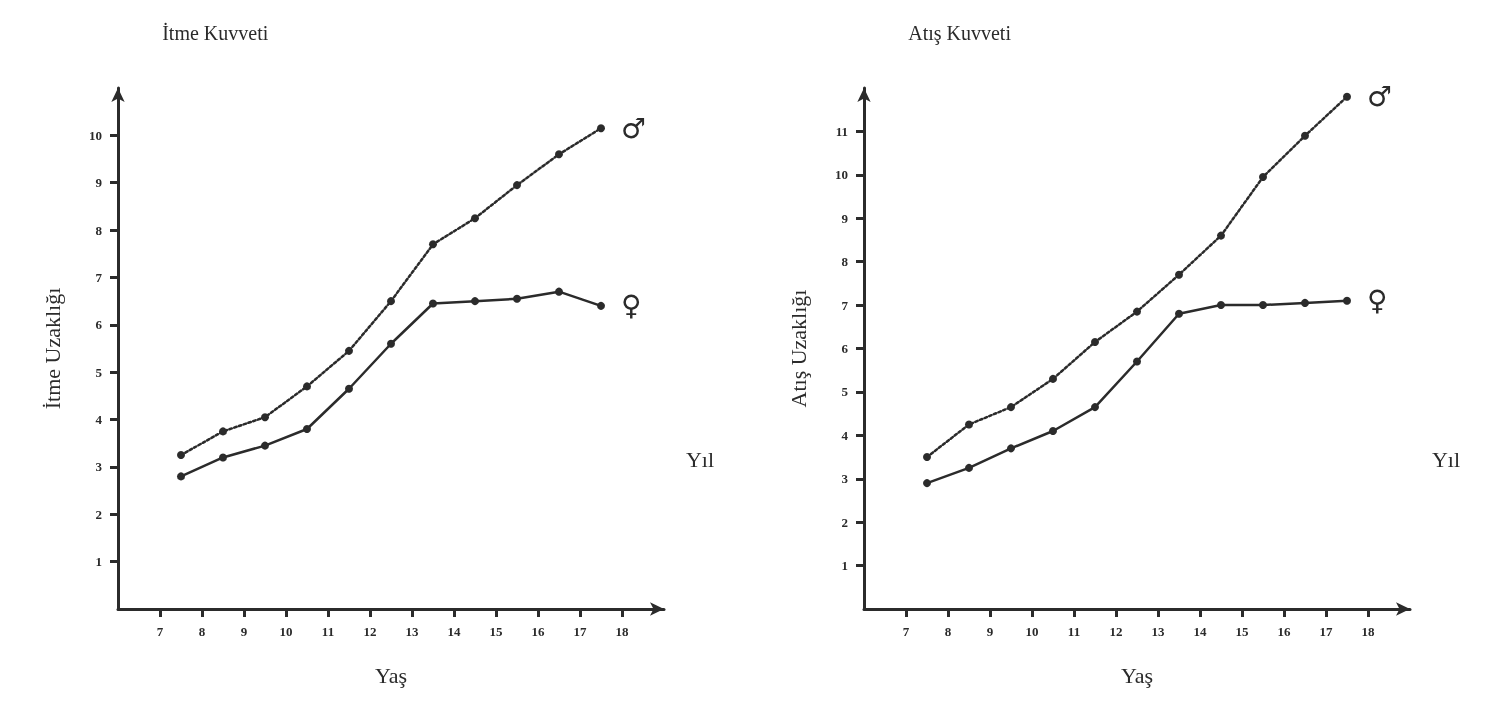  I want to click on y-axis-title: Atış Uzaklığı, so click(798, 348).